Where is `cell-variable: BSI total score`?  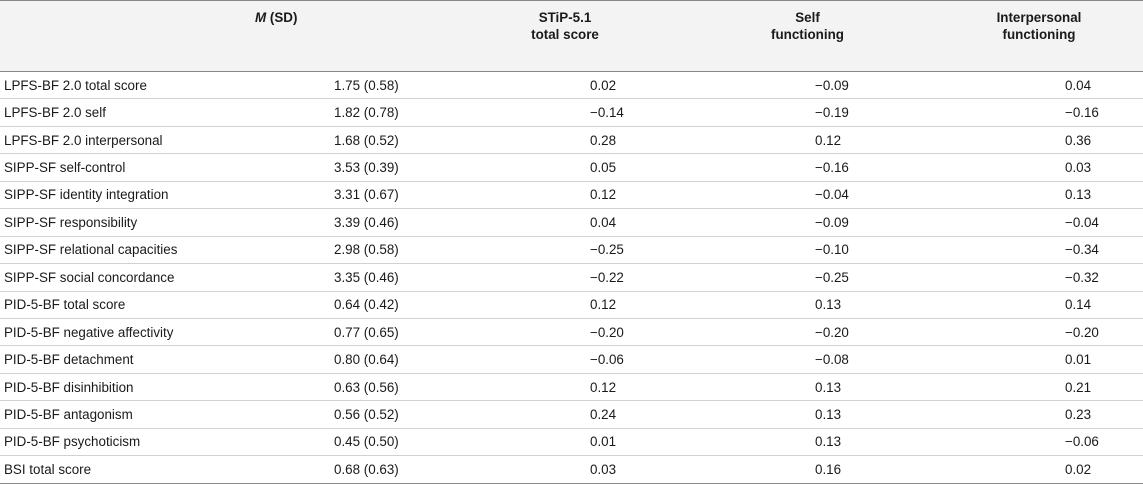 cell-variable: BSI total score is located at coordinates (127, 469).